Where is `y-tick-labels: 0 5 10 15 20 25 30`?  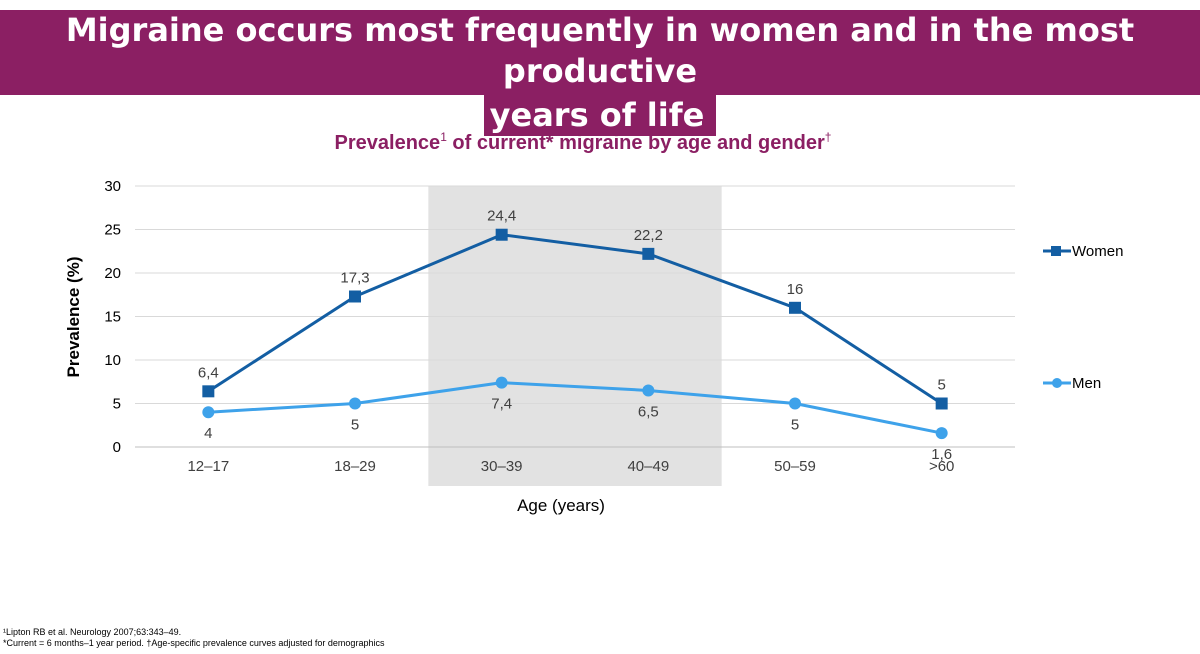
y-tick-labels: 0 5 10 15 20 25 30 is located at coordinates (112, 317).